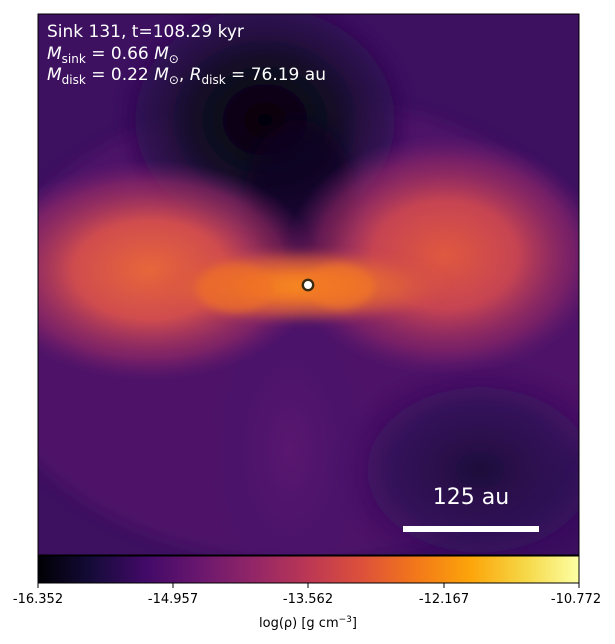  What do you see at coordinates (576, 599) in the screenshot?
I see `colorbar-tick-label: -10.772` at bounding box center [576, 599].